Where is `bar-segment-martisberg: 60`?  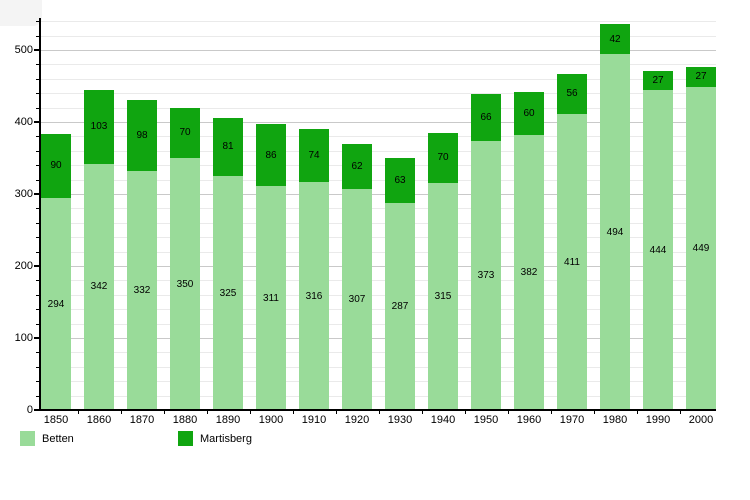 bar-segment-martisberg: 60 is located at coordinates (529, 113).